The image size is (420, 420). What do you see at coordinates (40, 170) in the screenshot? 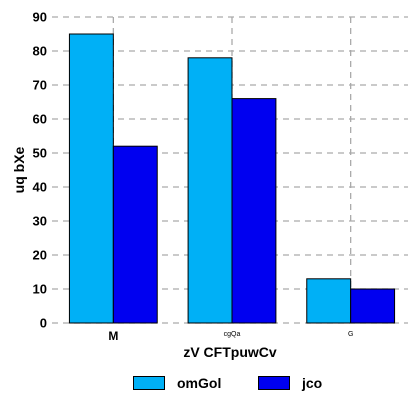
I see `y-tick-labels: 0 10 20 30 40 50 60 70 80 90` at bounding box center [40, 170].